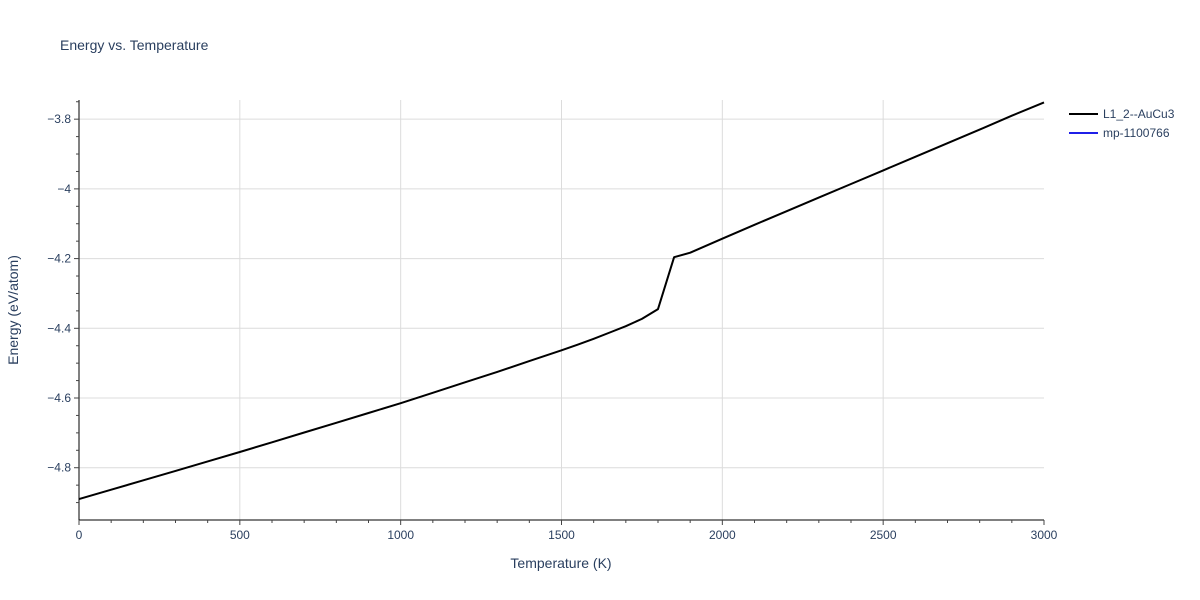 This screenshot has width=1200, height=600. Describe the element at coordinates (883, 535) in the screenshot. I see `x-tick-label: 2500` at that location.